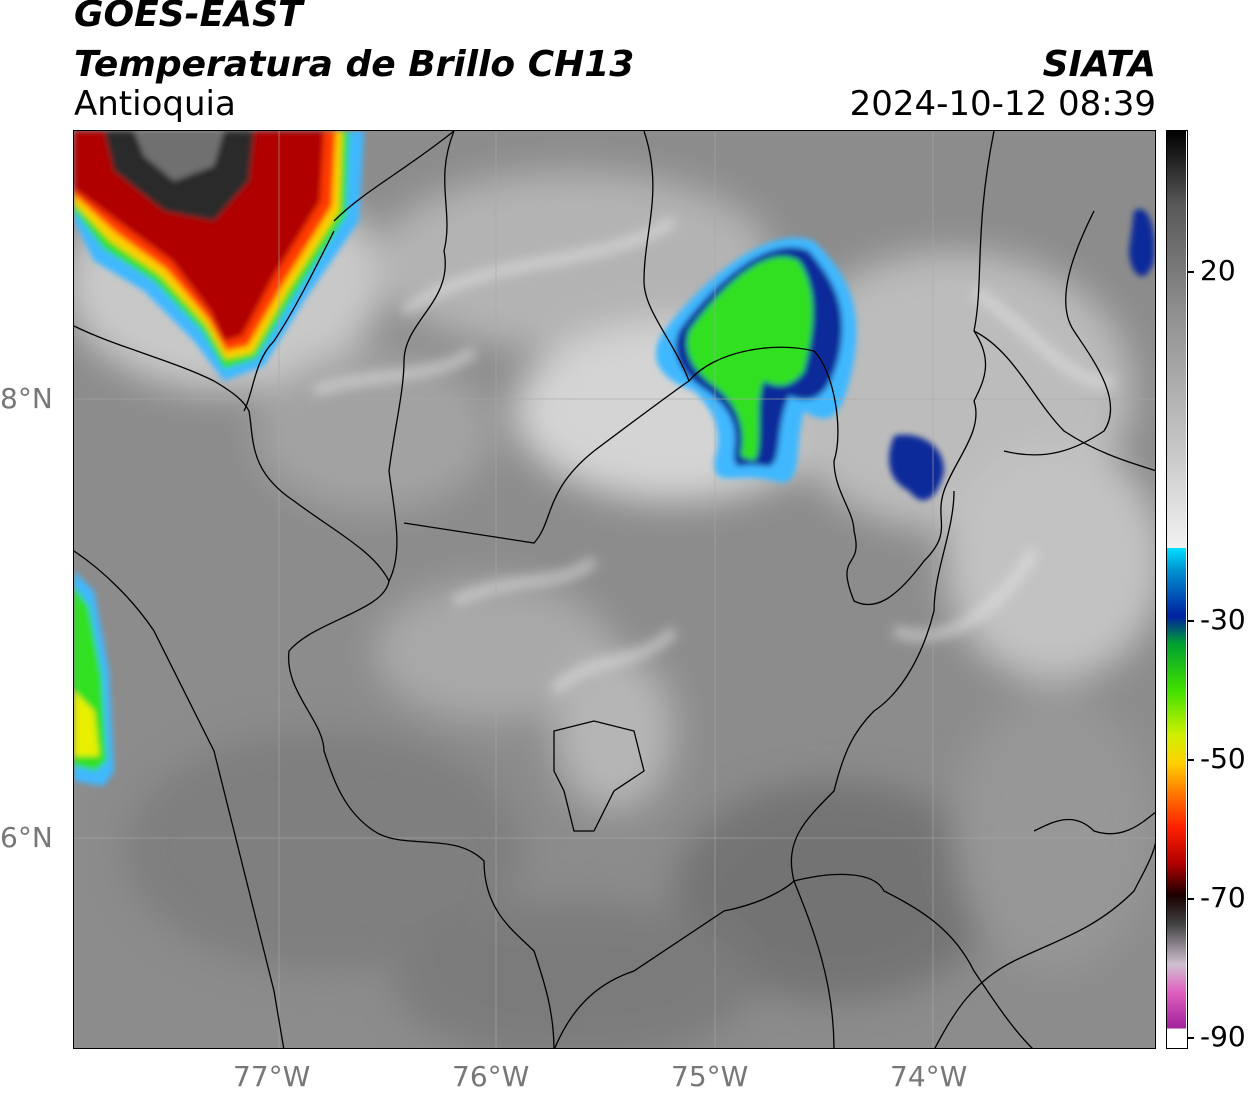 This screenshot has height=1099, width=1252. What do you see at coordinates (1223, 758) in the screenshot?
I see `colorbar-label-m50: -50` at bounding box center [1223, 758].